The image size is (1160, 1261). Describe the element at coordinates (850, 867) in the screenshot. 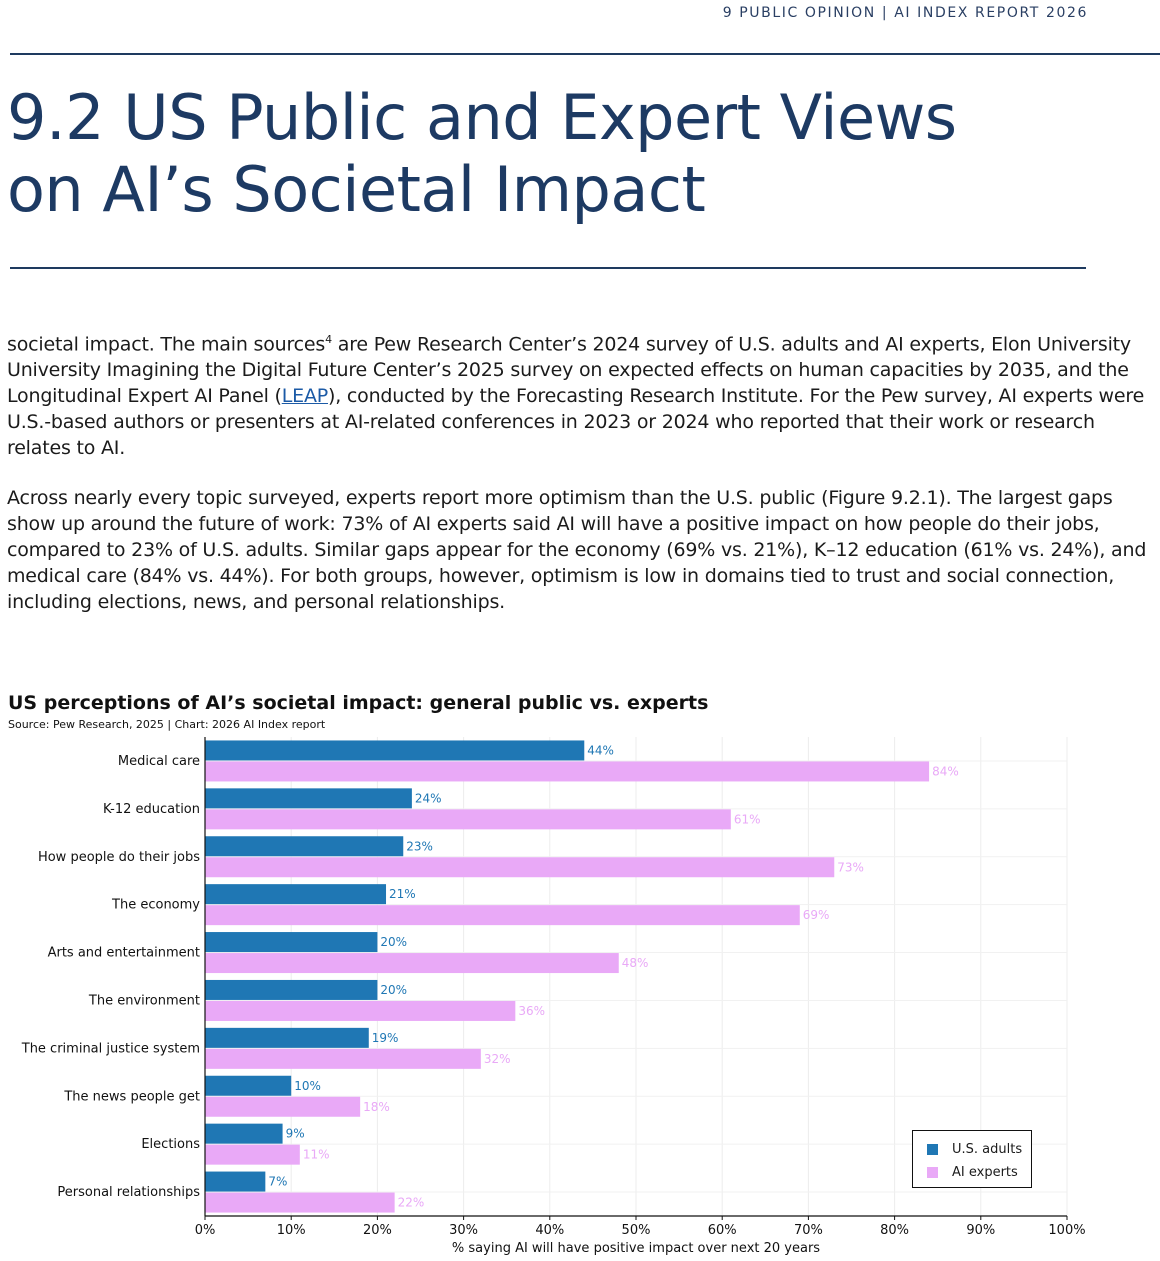

I see `data-label: 73%` at that location.